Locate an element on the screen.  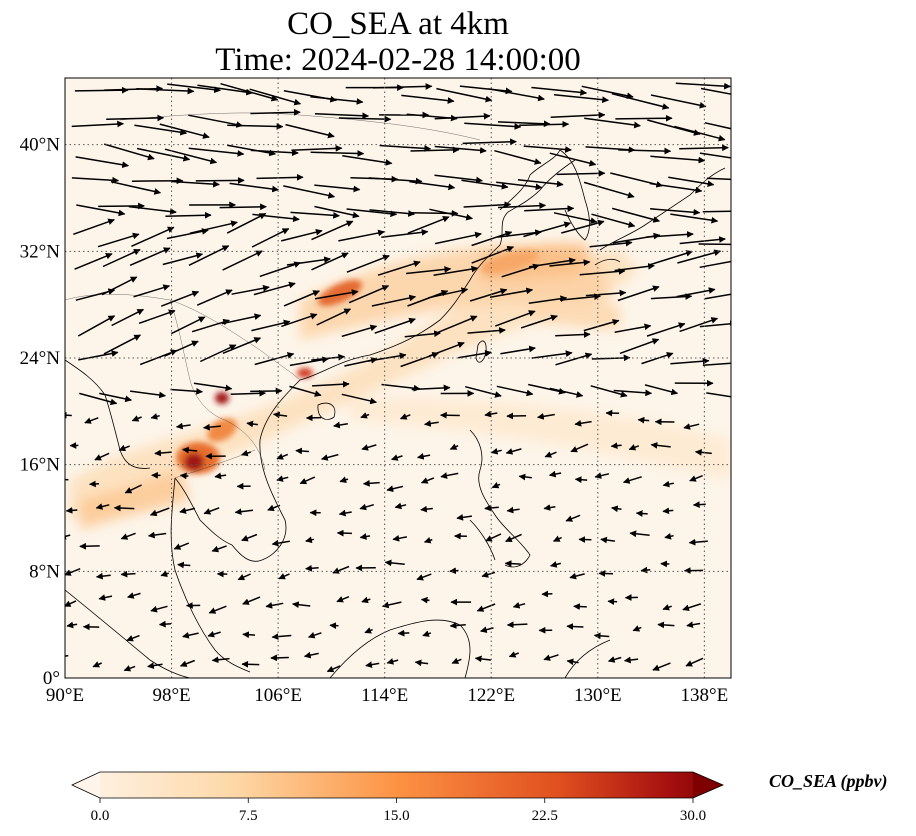
x-tick-label: 106°E is located at coordinates (278, 695).